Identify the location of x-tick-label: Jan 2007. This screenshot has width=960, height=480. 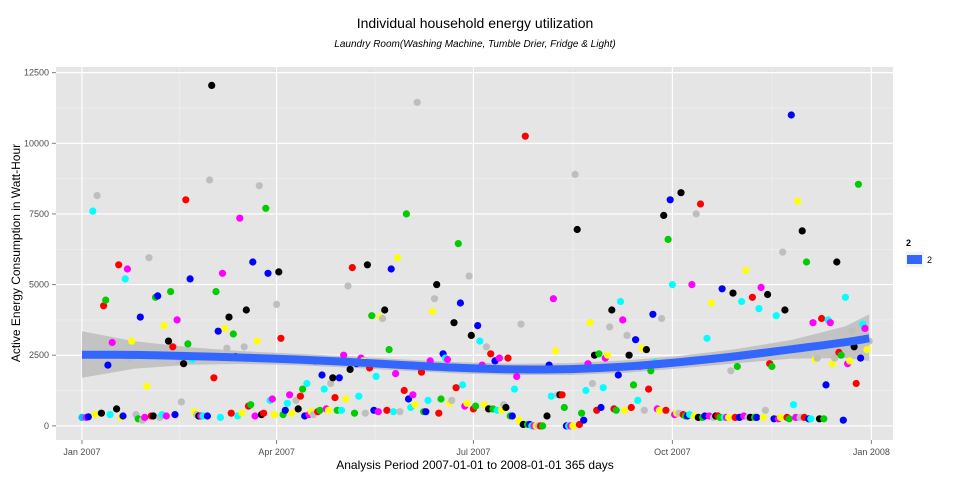
(81, 452).